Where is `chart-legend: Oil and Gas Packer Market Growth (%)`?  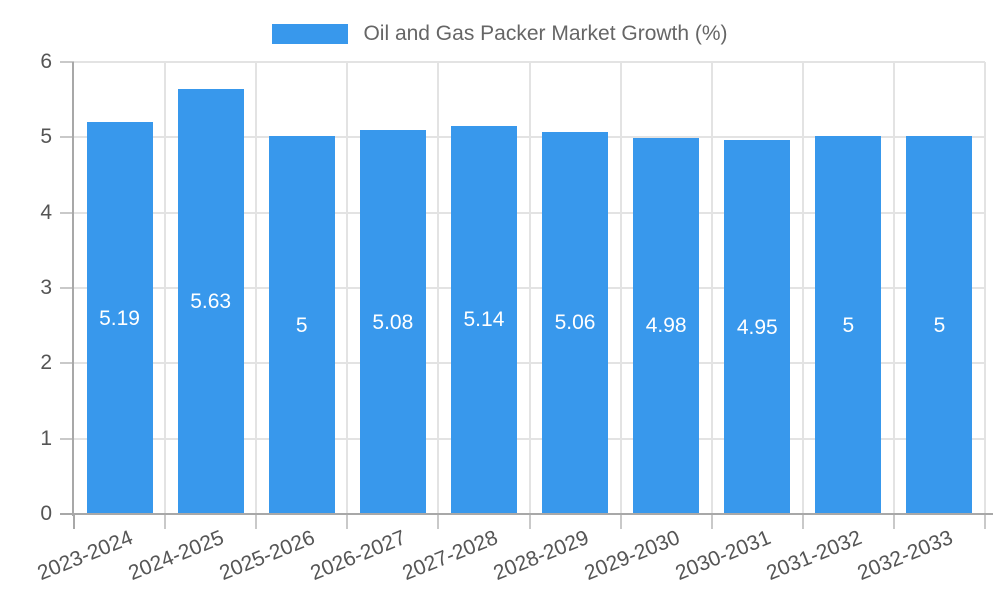 chart-legend: Oil and Gas Packer Market Growth (%) is located at coordinates (500, 34).